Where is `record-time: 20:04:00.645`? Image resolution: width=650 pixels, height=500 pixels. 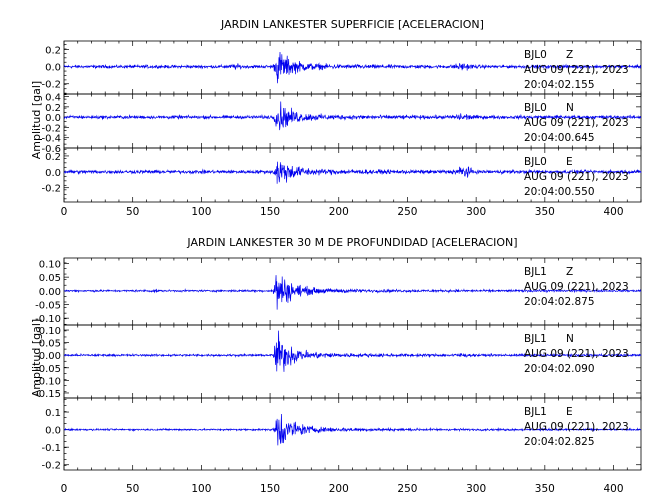
record-time: 20:04:00.645 is located at coordinates (559, 138).